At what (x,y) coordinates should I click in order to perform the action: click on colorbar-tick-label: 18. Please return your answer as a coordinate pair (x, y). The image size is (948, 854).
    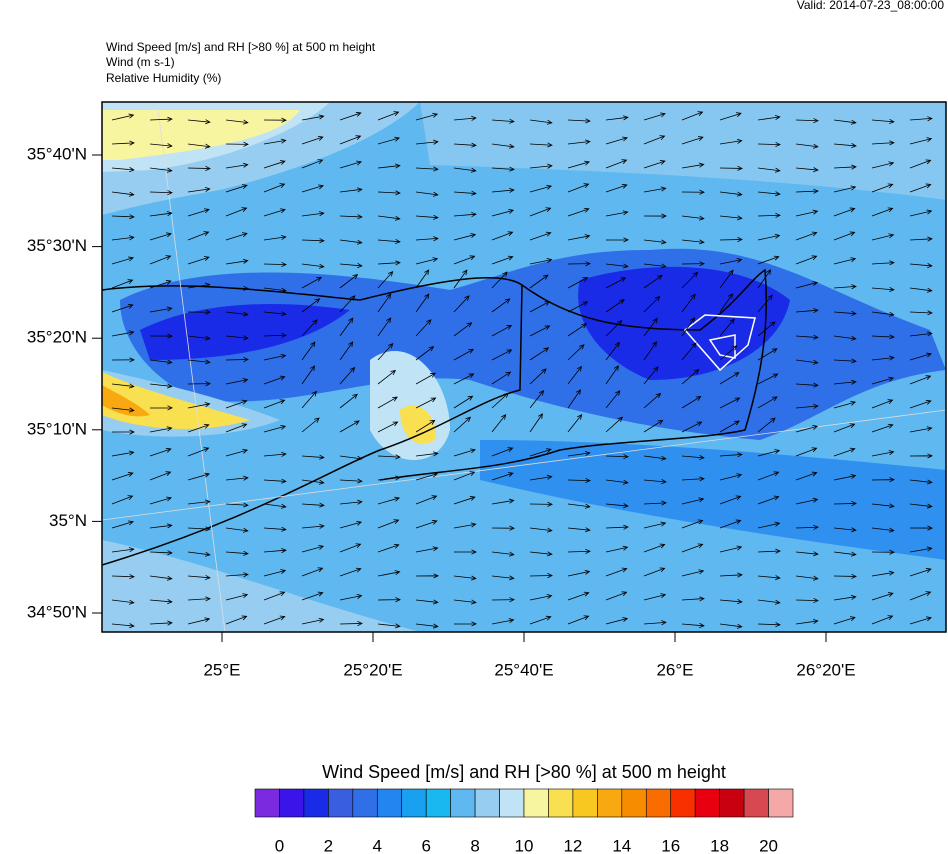
    Looking at the image, I should click on (719, 845).